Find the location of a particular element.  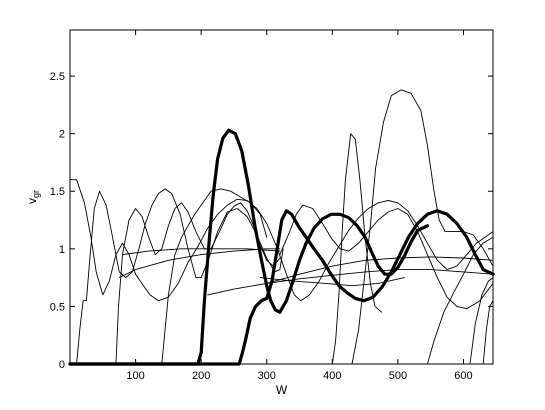

y-tick-label: 2 is located at coordinates (62, 135).